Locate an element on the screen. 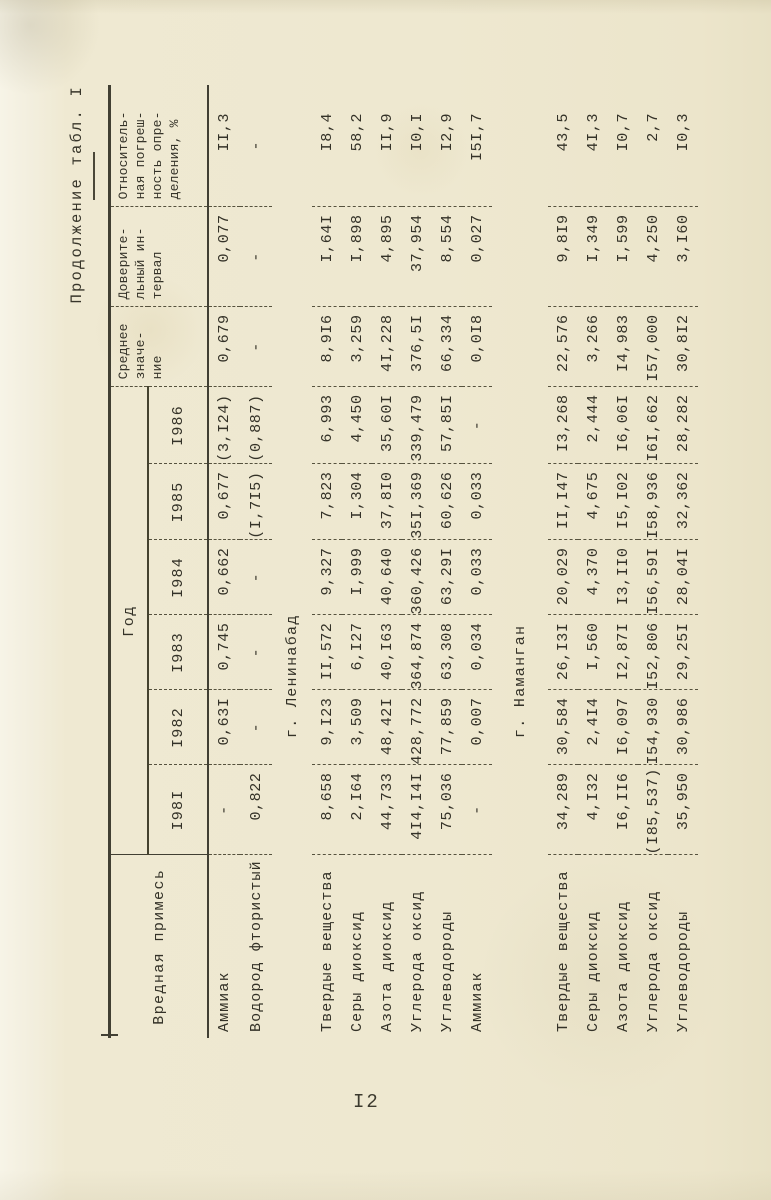  value-cell: 63,308 is located at coordinates (447, 652).